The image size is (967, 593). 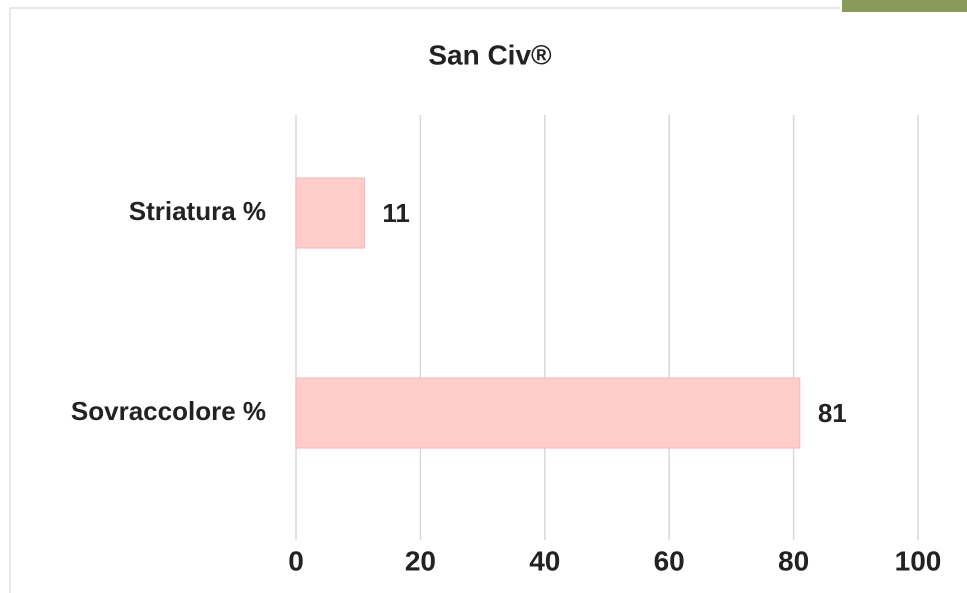 I want to click on y-tick-label: Sovraccolore %, so click(x=168, y=411).